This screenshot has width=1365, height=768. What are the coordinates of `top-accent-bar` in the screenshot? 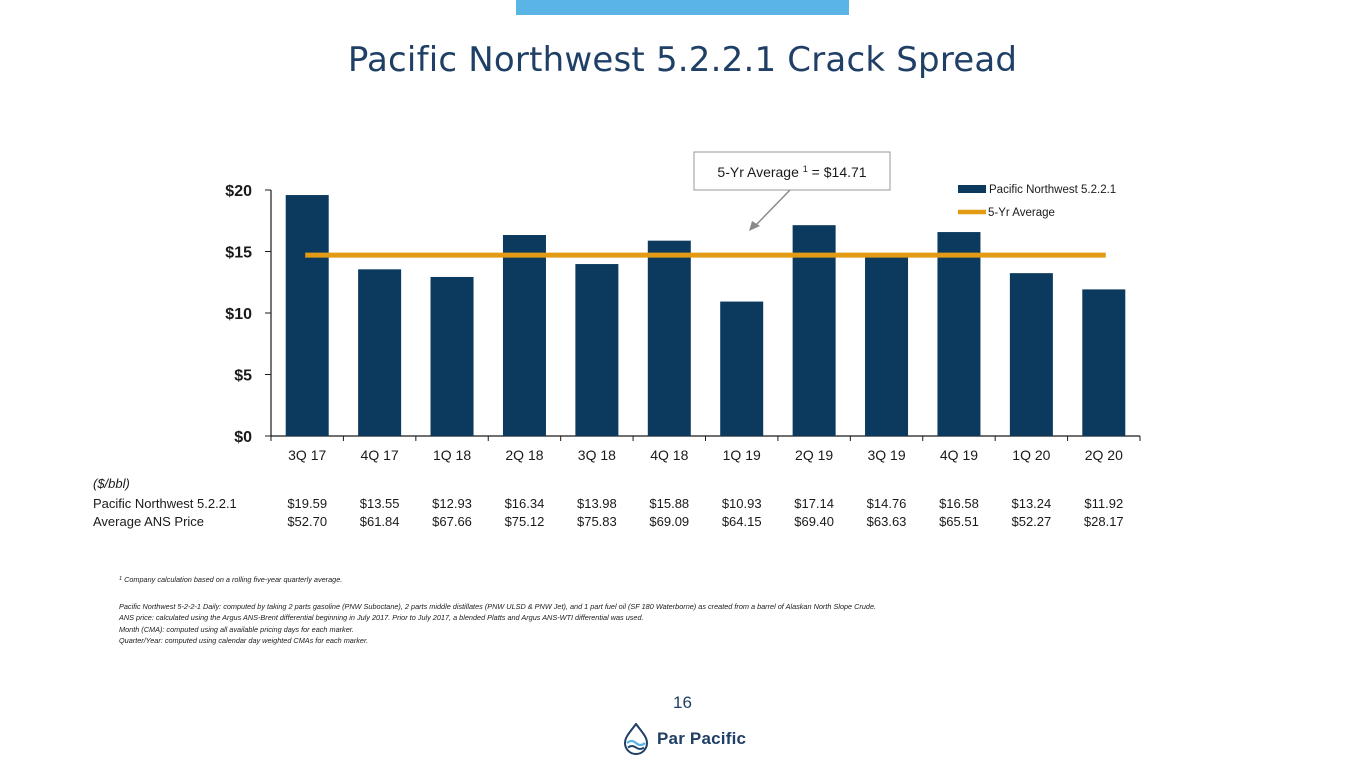 It's located at (682, 7).